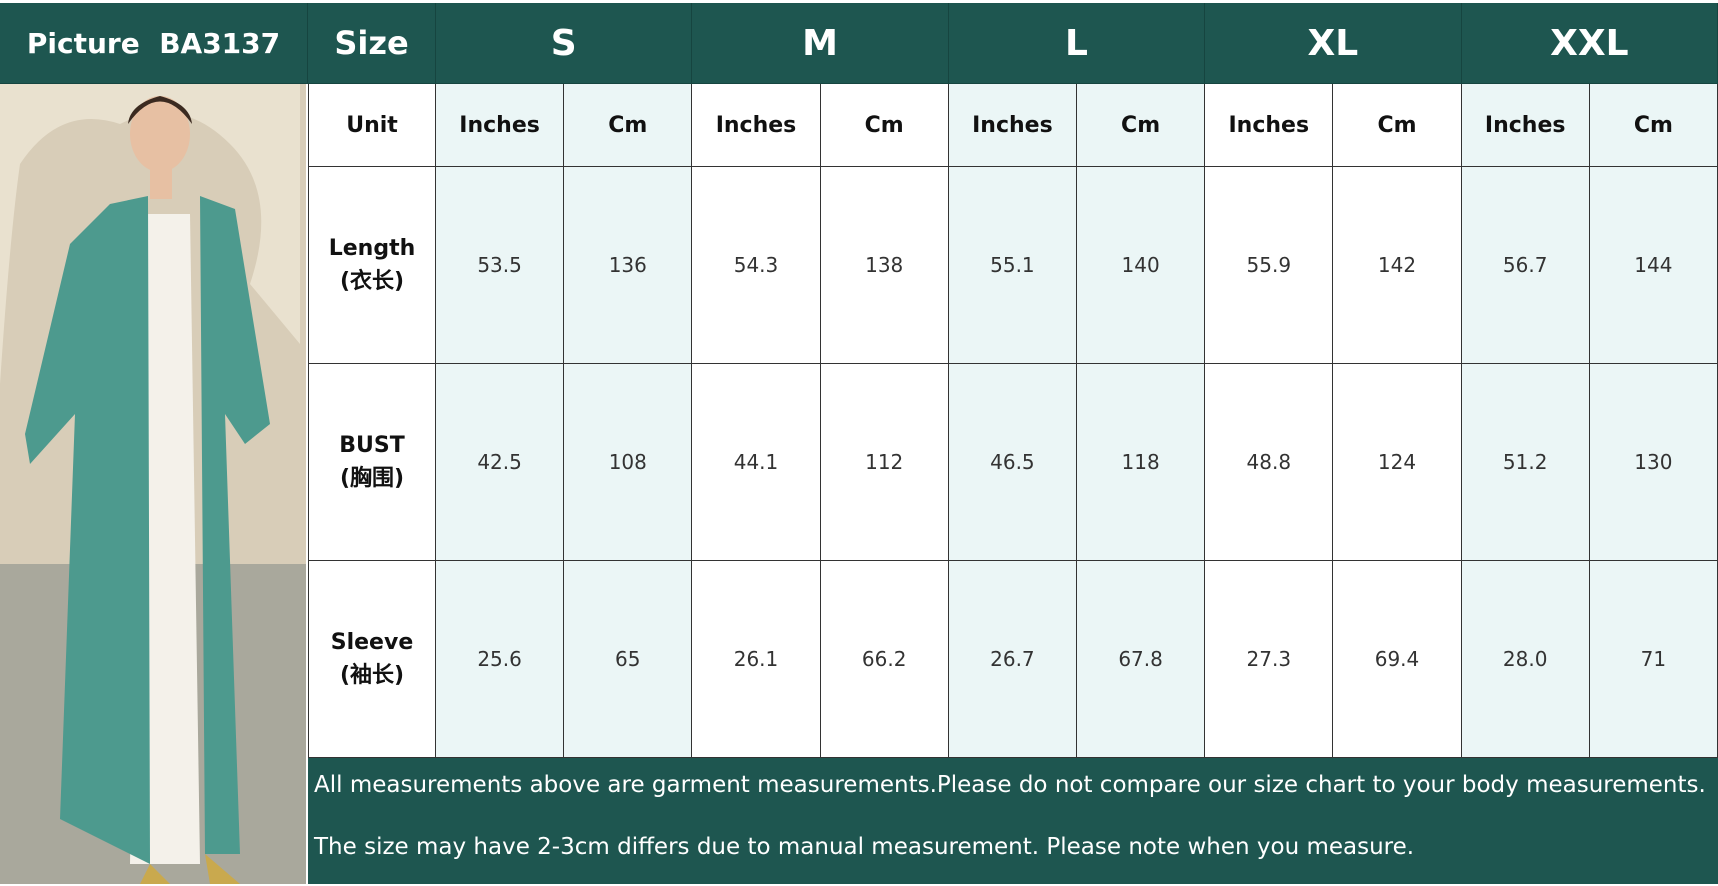 This screenshot has width=1718, height=886. What do you see at coordinates (1653, 659) in the screenshot?
I see `measurement: 71` at bounding box center [1653, 659].